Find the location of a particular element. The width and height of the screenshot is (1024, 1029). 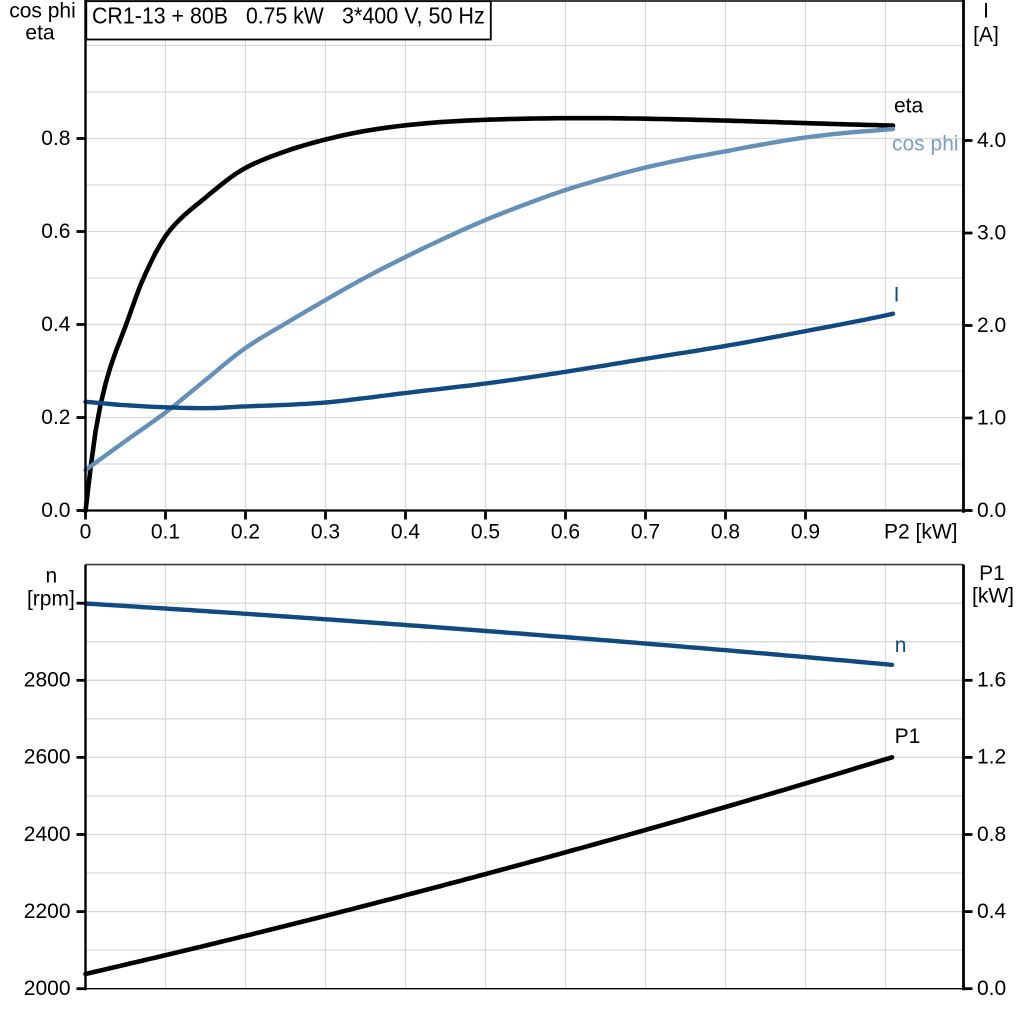

svg-text: 3.0 is located at coordinates (991, 232).